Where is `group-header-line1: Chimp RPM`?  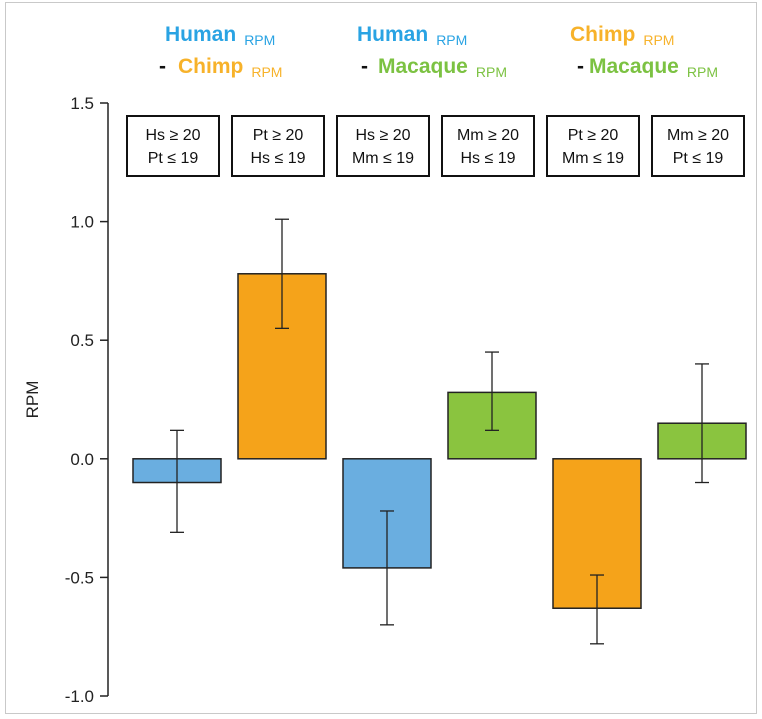 group-header-line1: Chimp RPM is located at coordinates (622, 35).